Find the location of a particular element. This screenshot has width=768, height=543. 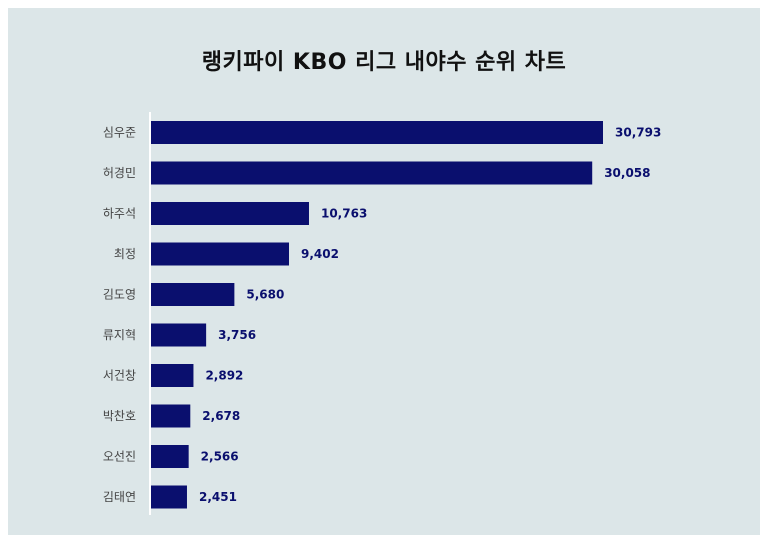

value-label: 2,451 is located at coordinates (218, 497).